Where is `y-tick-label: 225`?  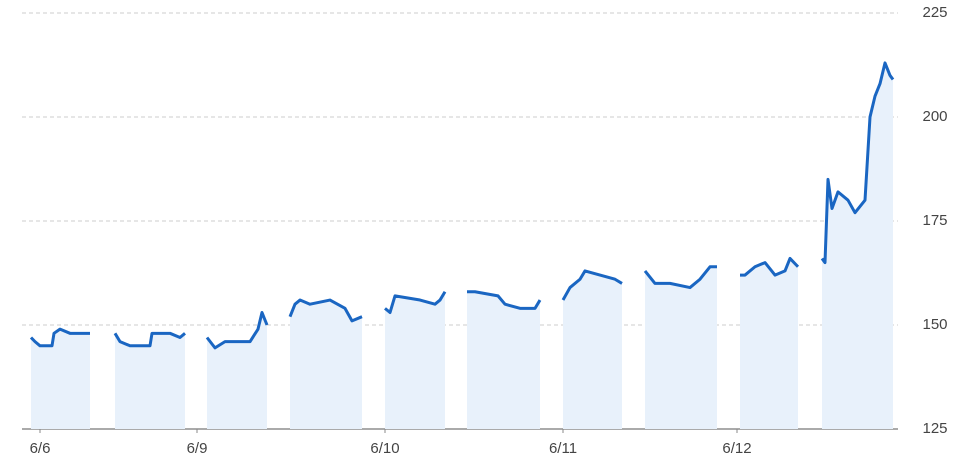 y-tick-label: 225 is located at coordinates (934, 12).